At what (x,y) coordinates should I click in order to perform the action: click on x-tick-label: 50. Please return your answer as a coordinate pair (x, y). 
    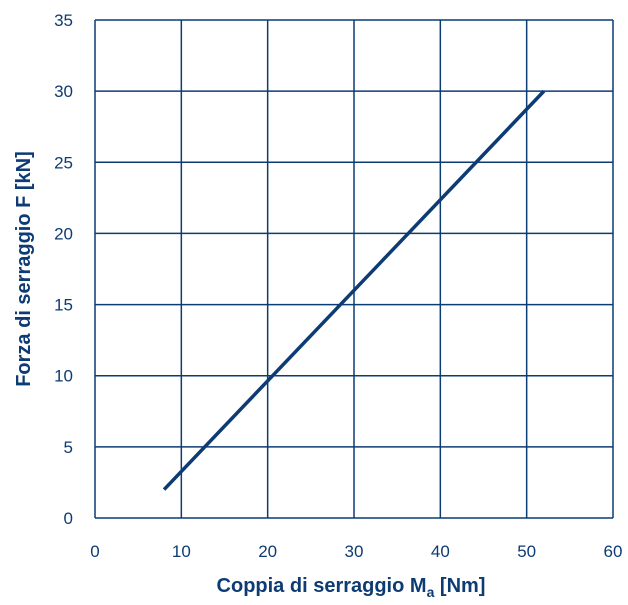
    Looking at the image, I should click on (526, 551).